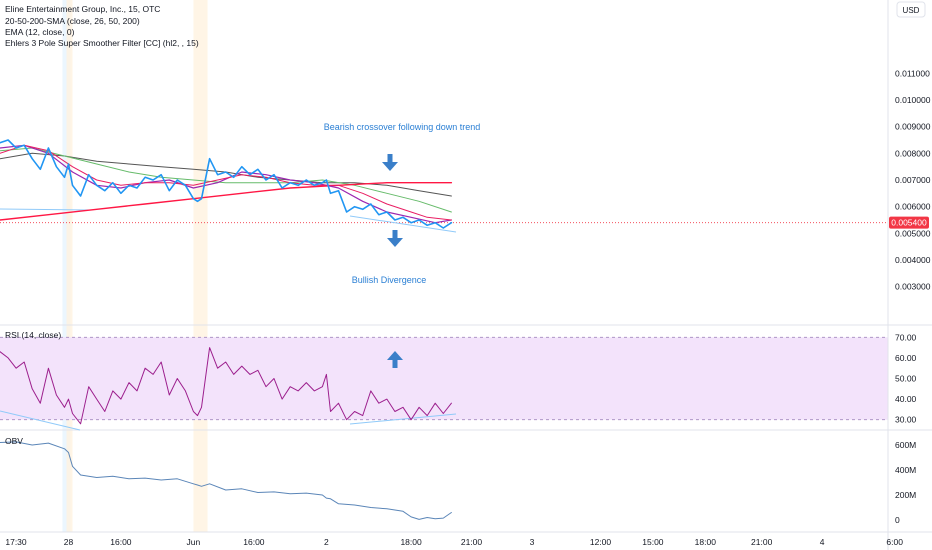 This screenshot has width=932, height=550. I want to click on y-tick-label: 50.00, so click(906, 379).